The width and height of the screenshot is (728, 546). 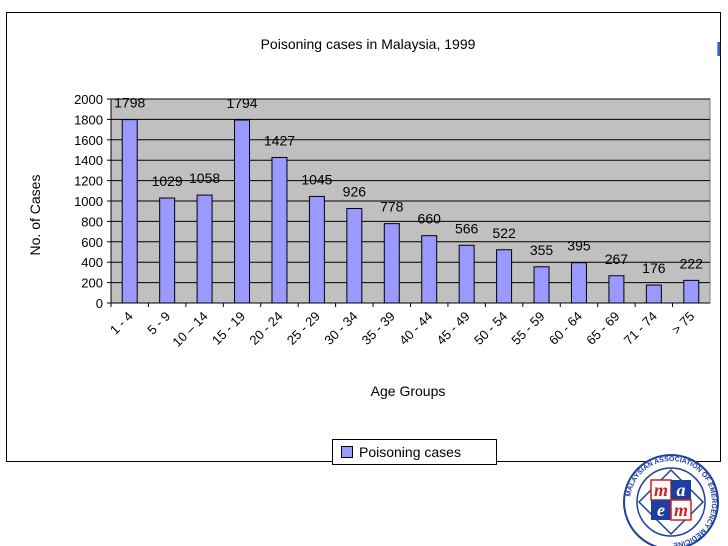 What do you see at coordinates (355, 192) in the screenshot?
I see `data-label: 926` at bounding box center [355, 192].